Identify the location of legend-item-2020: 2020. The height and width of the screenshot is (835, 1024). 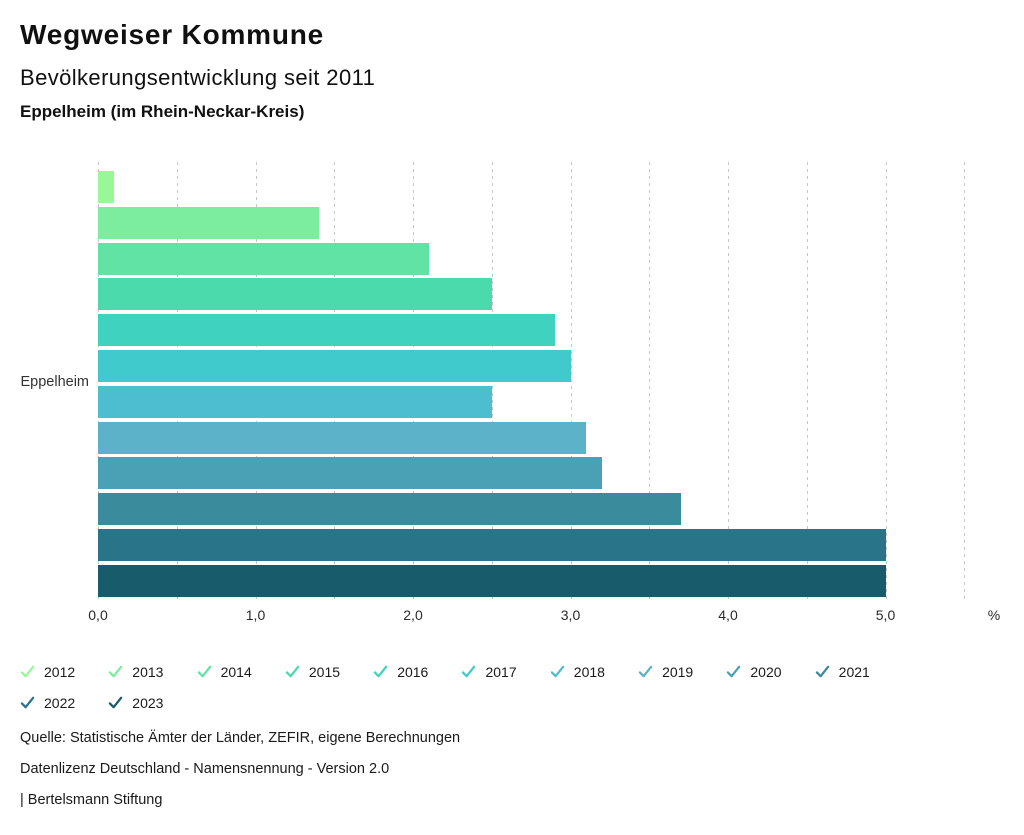
(770, 671).